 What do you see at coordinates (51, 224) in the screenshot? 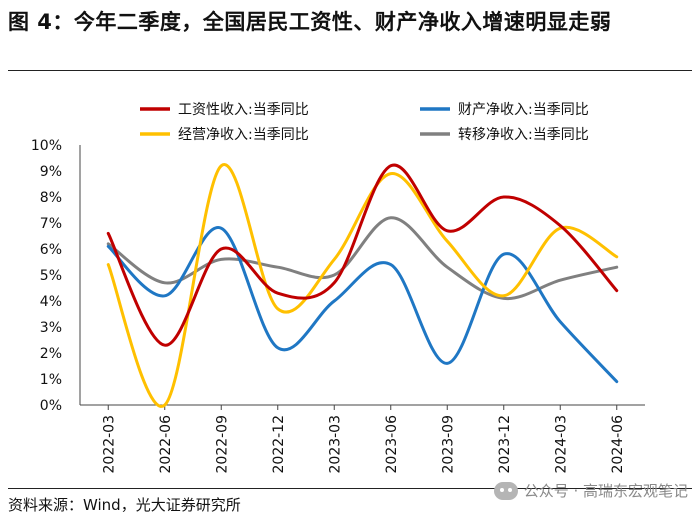
I see `y-tick-label: 7%` at bounding box center [51, 224].